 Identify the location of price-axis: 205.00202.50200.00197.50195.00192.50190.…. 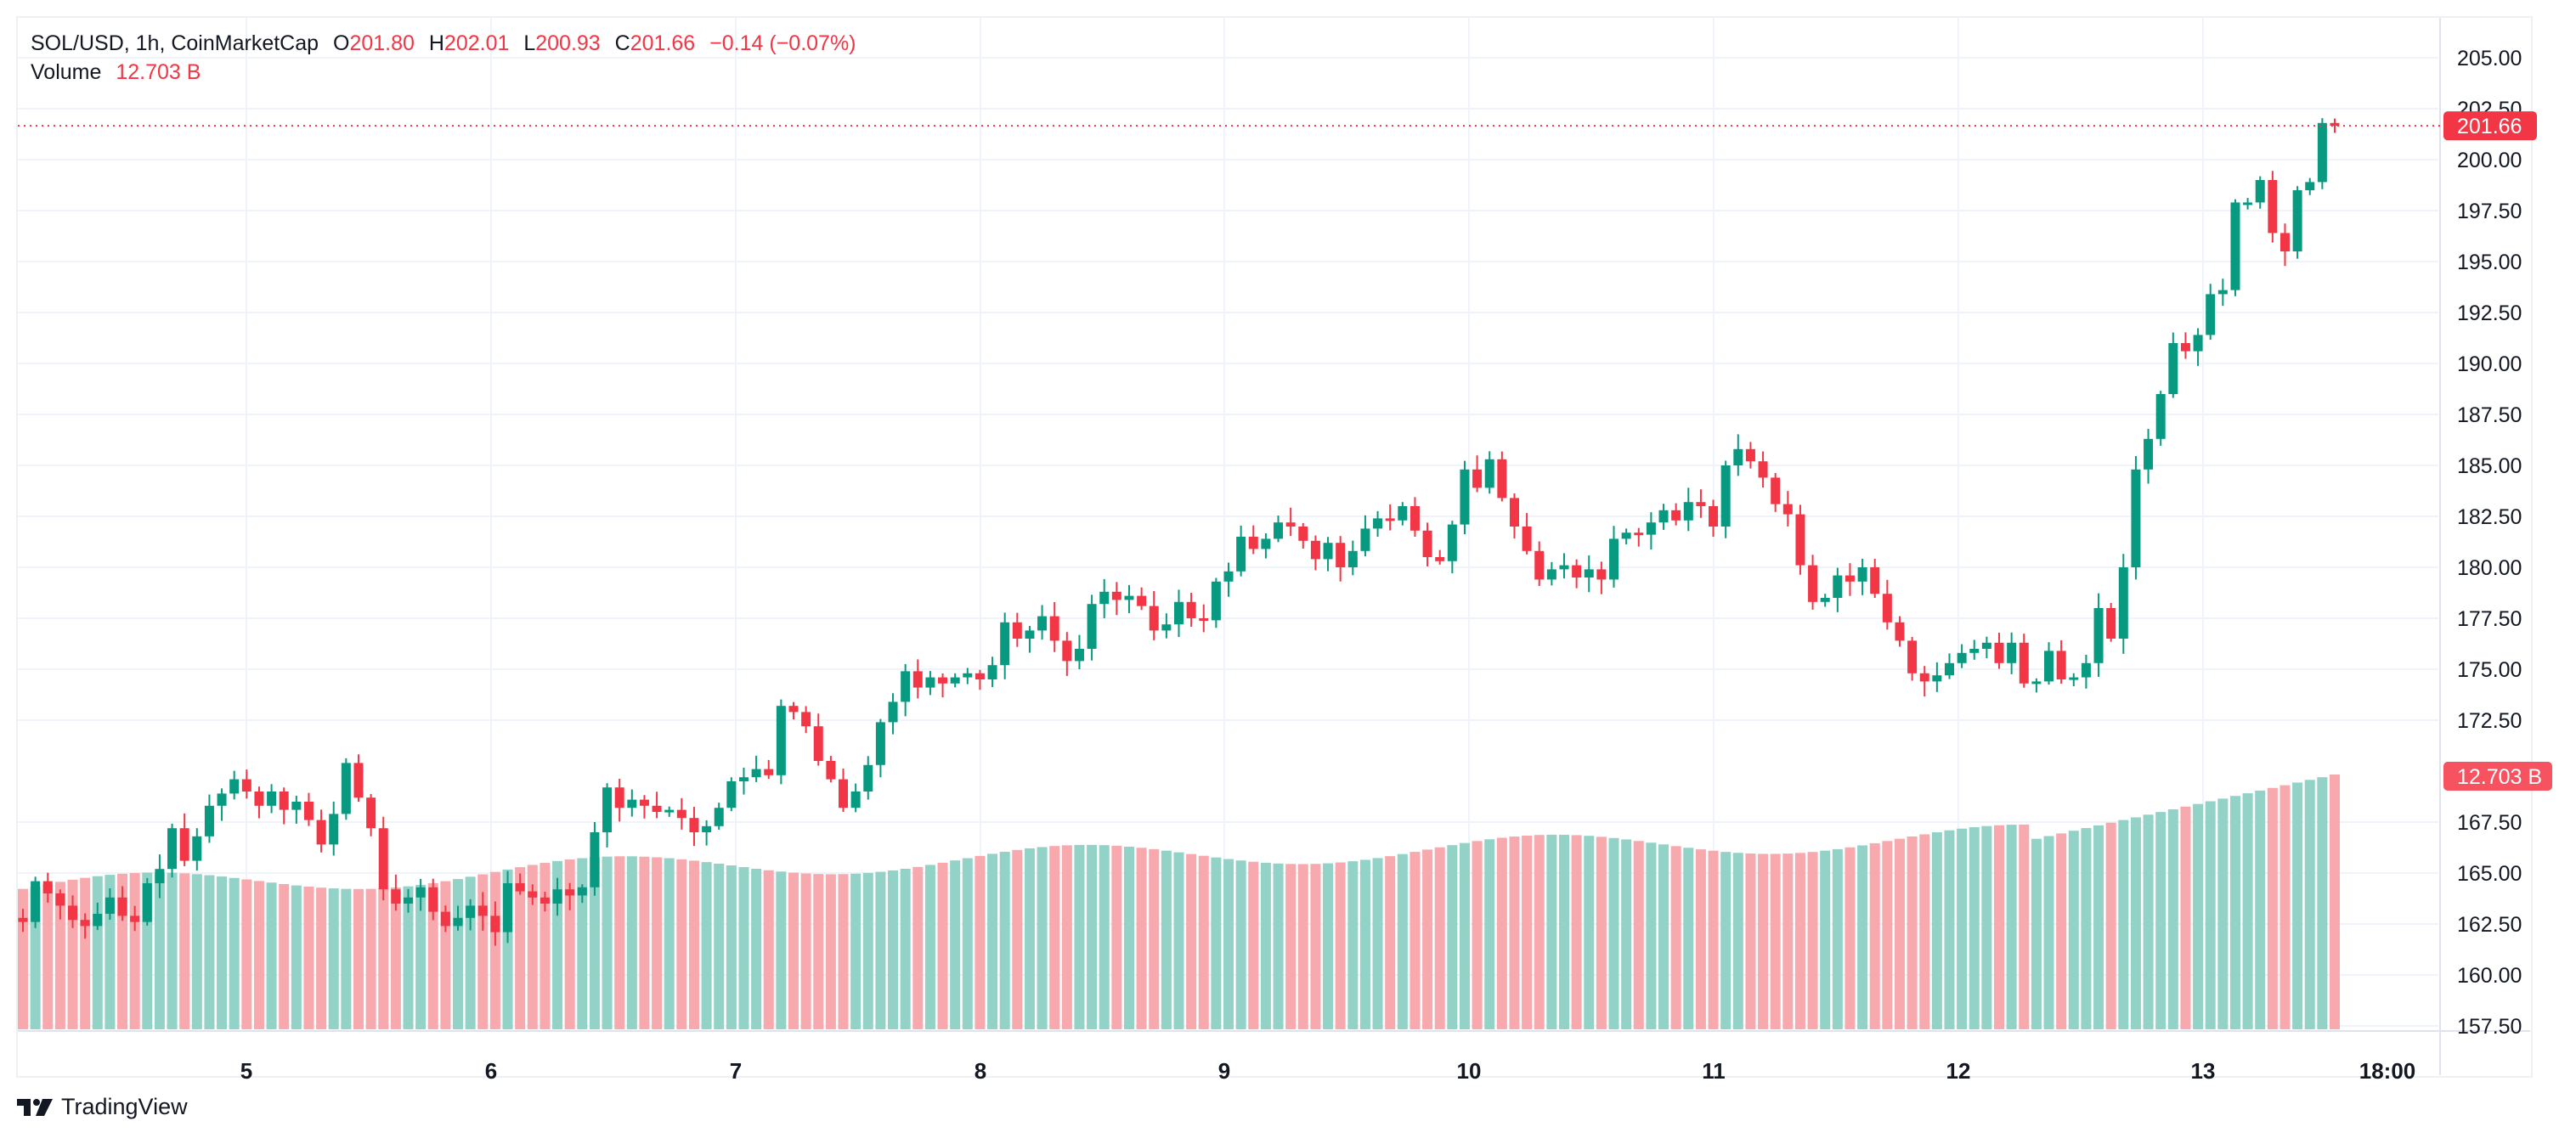
(2489, 543).